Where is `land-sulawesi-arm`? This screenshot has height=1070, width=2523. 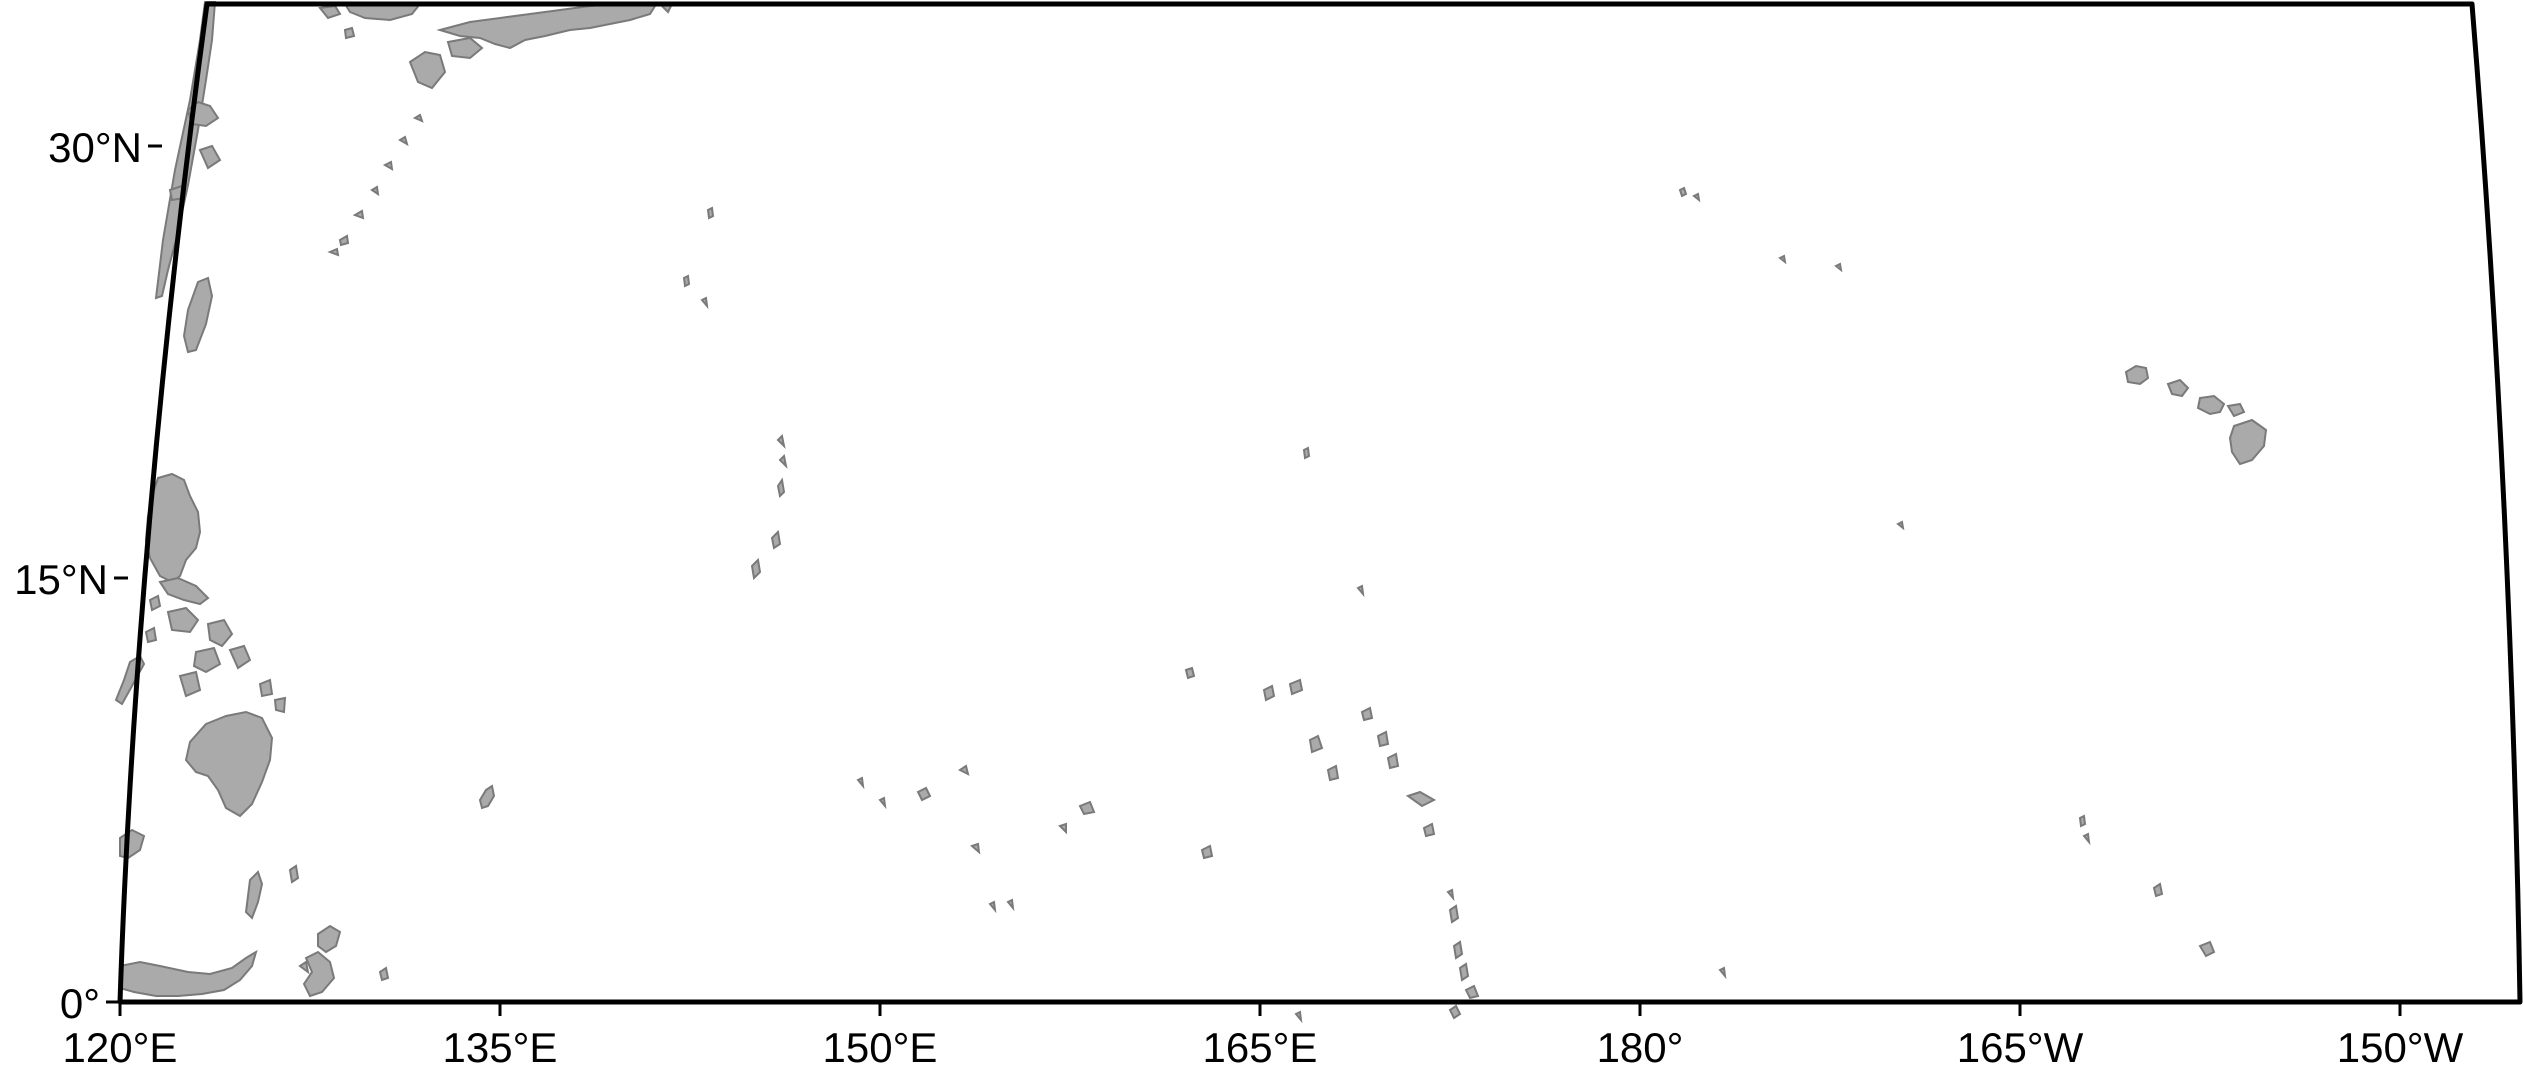 land-sulawesi-arm is located at coordinates (254, 895).